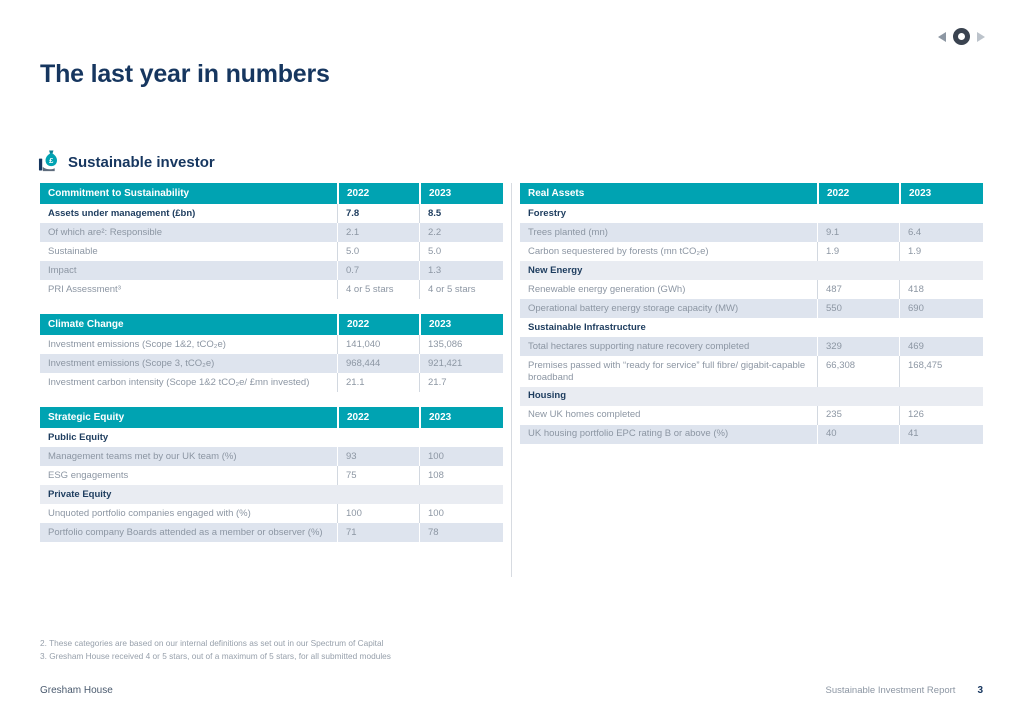 This screenshot has width=1024, height=724. What do you see at coordinates (105, 232) in the screenshot?
I see `row-label: Of which are²: Responsible` at bounding box center [105, 232].